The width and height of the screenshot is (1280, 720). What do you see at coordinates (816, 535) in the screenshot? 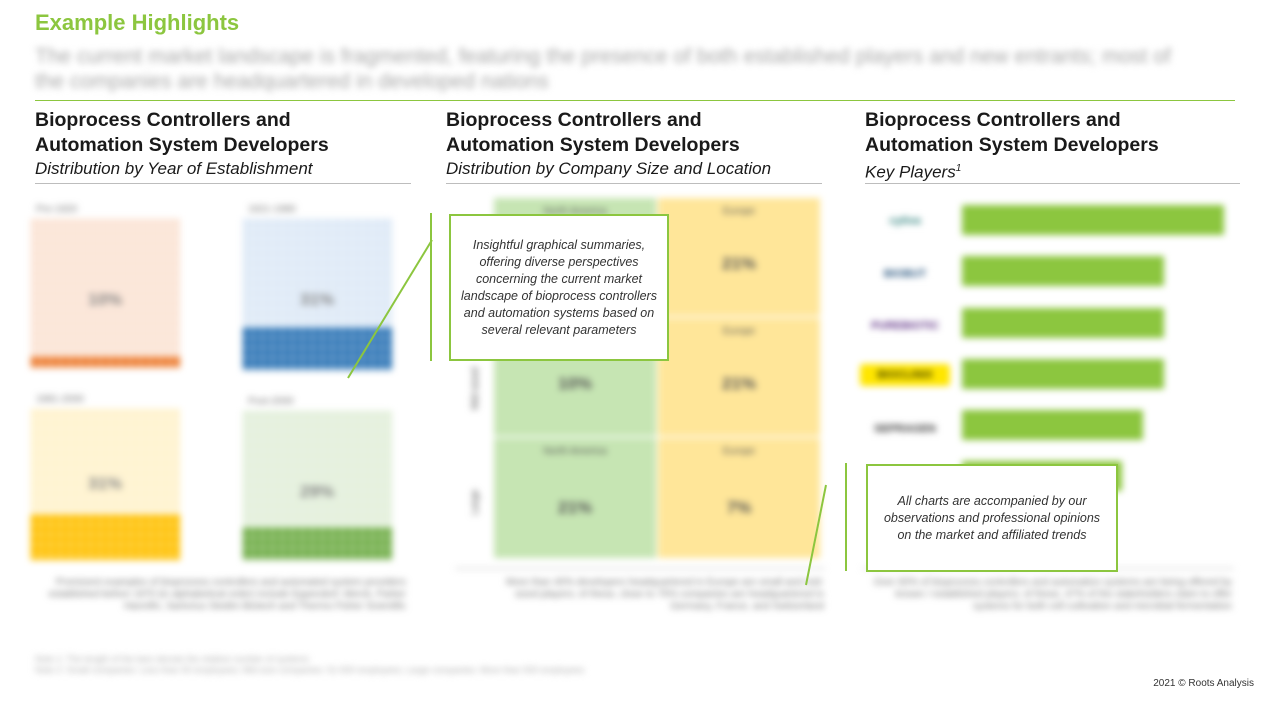
I see `callout-pointer-right` at bounding box center [816, 535].